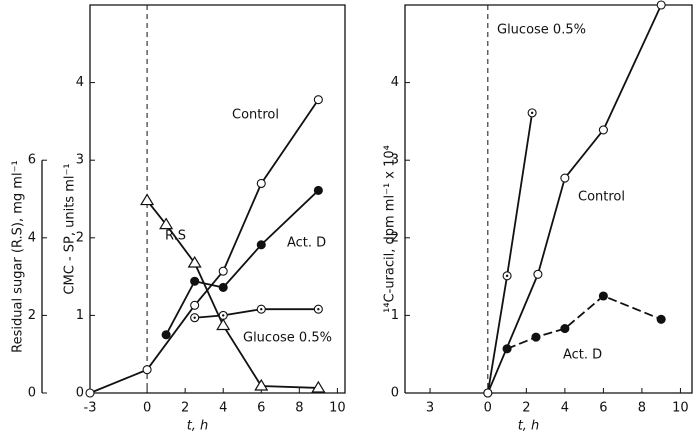 The height and width of the screenshot is (442, 696). Describe the element at coordinates (18, 256) in the screenshot. I see `y2-axis-label: Residual sugar (R.S), mg ml⁻¹` at that location.